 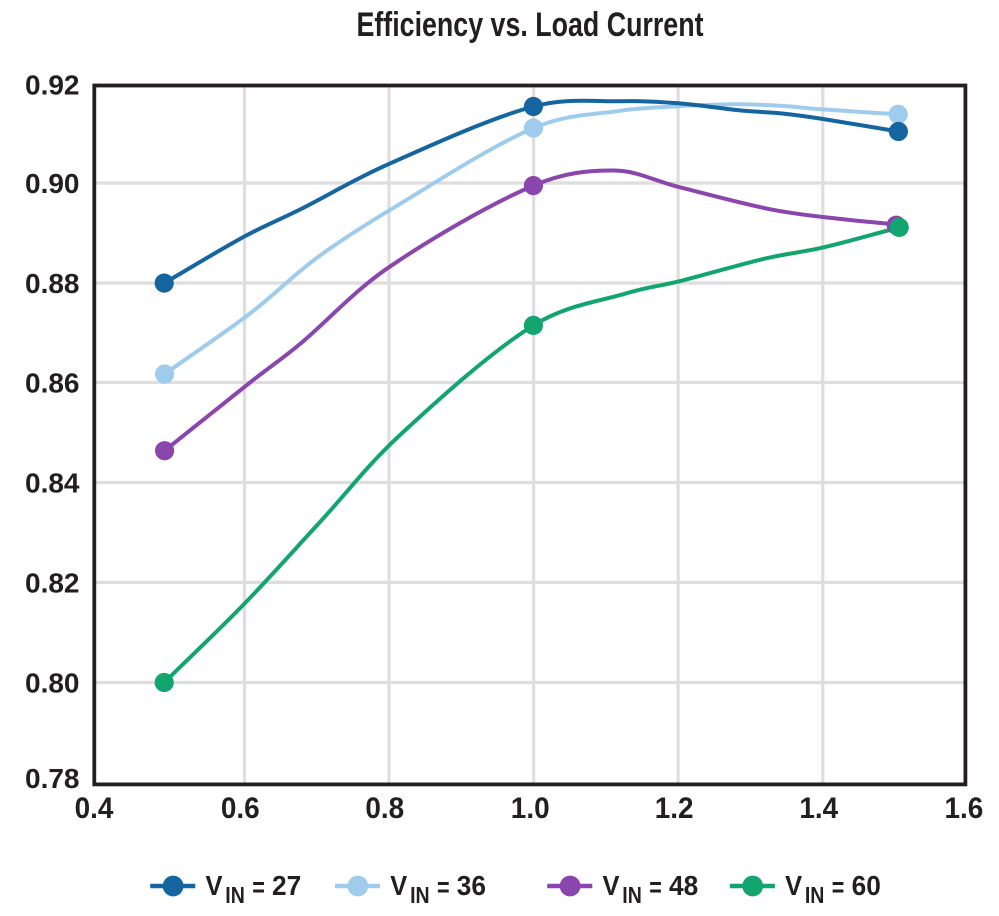 I want to click on svg-text: 0.8, so click(x=384, y=808).